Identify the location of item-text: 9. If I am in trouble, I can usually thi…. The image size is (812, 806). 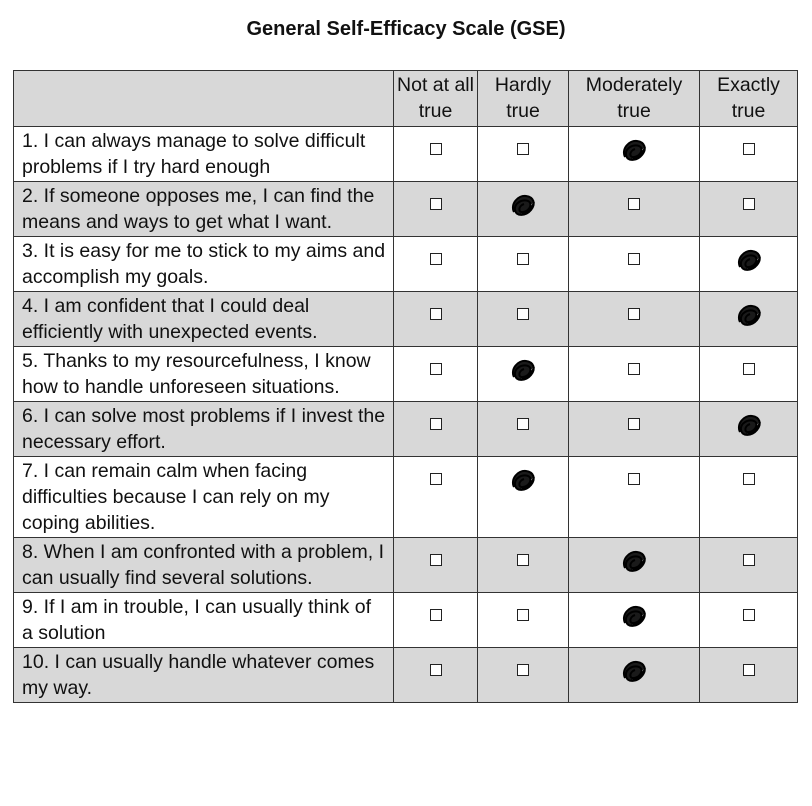
(203, 620).